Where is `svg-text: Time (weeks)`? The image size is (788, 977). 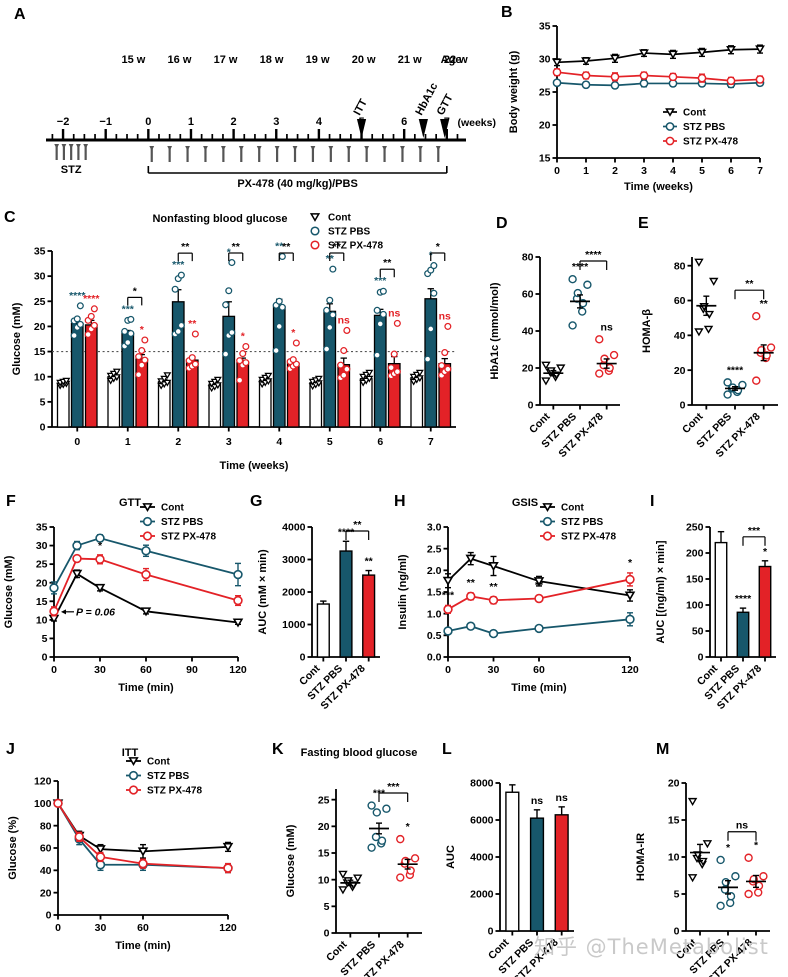
svg-text: Time (weeks) is located at coordinates (658, 187).